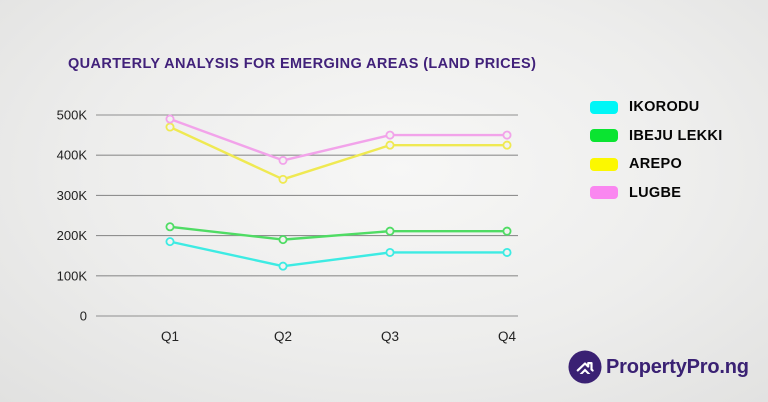  Describe the element at coordinates (72, 115) in the screenshot. I see `y-axis-tick-500k: 500K` at that location.